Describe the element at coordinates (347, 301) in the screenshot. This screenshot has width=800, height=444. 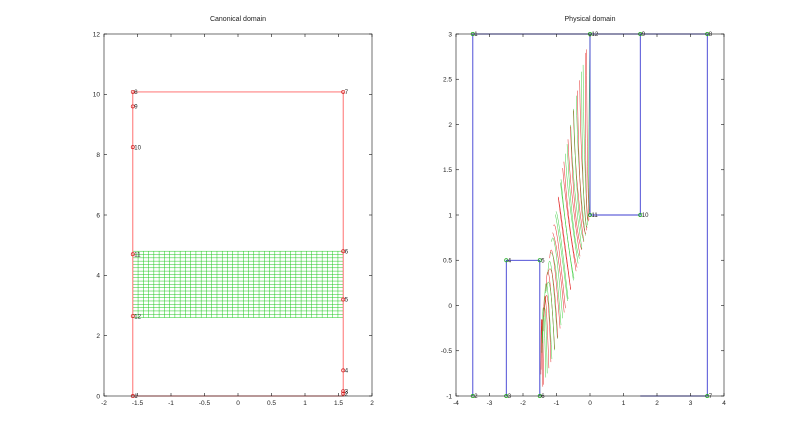
I see `vertex-label: 5` at that location.